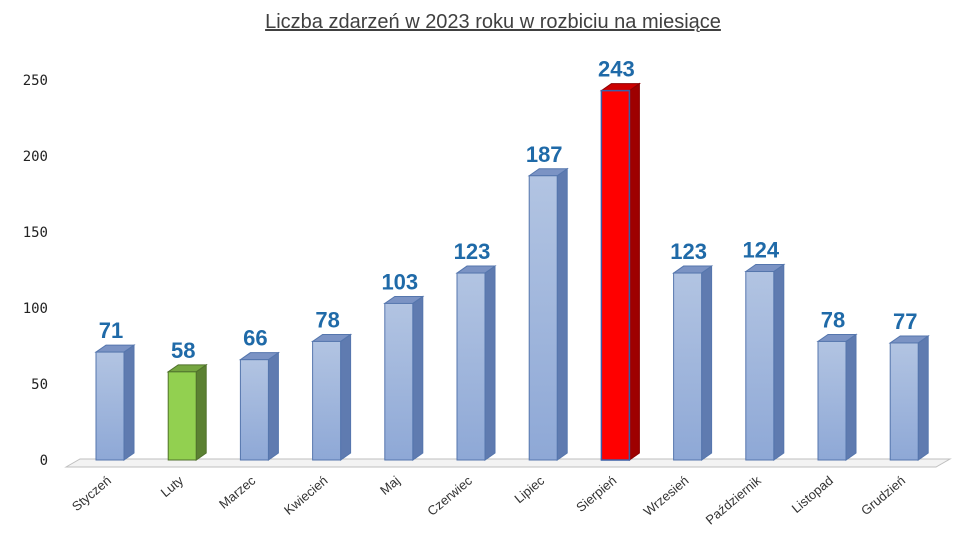 The image size is (963, 545). I want to click on data-label-czerwiec: 123, so click(472, 251).